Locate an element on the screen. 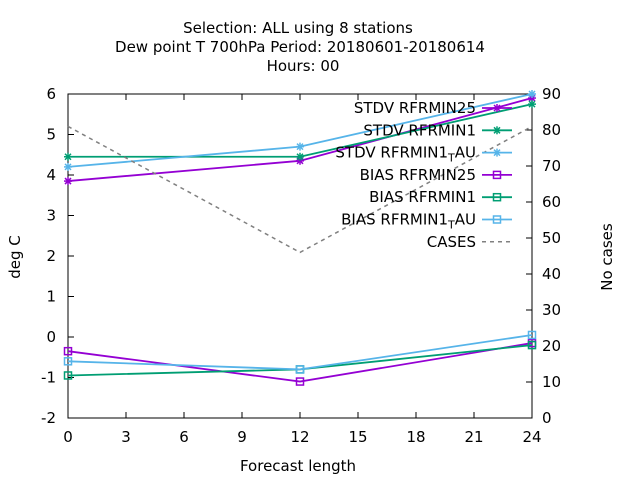  legend-entry: STDV RFRMIN25 is located at coordinates (433, 108).